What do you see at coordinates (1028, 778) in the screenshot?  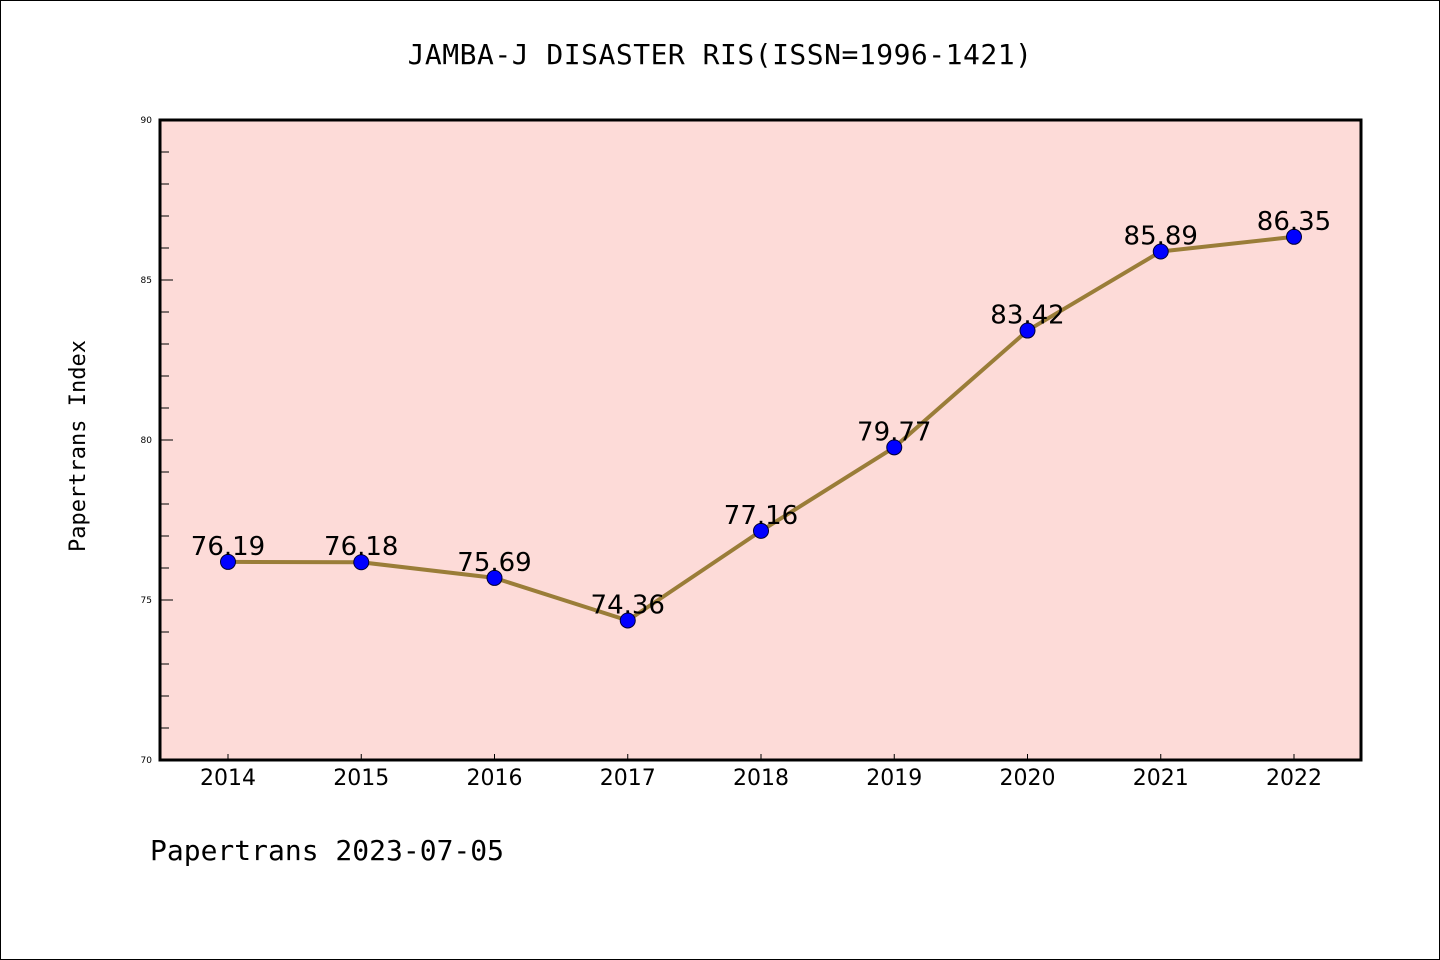 I see `x-tick-label: 2020` at bounding box center [1028, 778].